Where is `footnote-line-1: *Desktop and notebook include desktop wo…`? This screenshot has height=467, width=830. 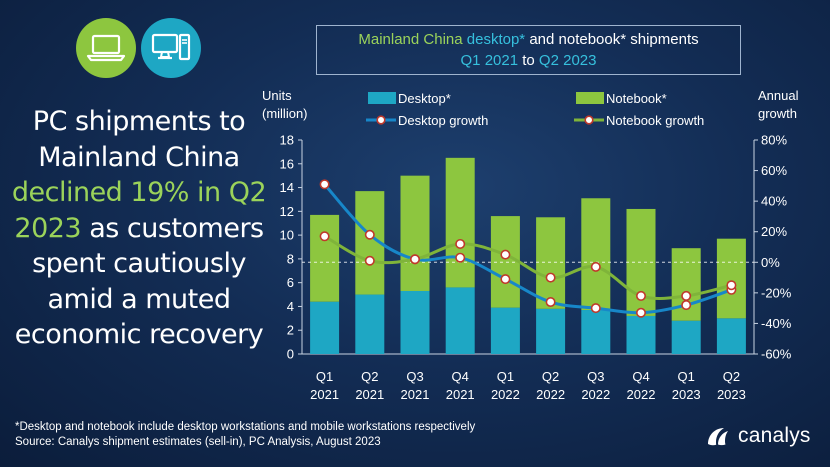 footnote-line-1: *Desktop and notebook include desktop wo… is located at coordinates (245, 427).